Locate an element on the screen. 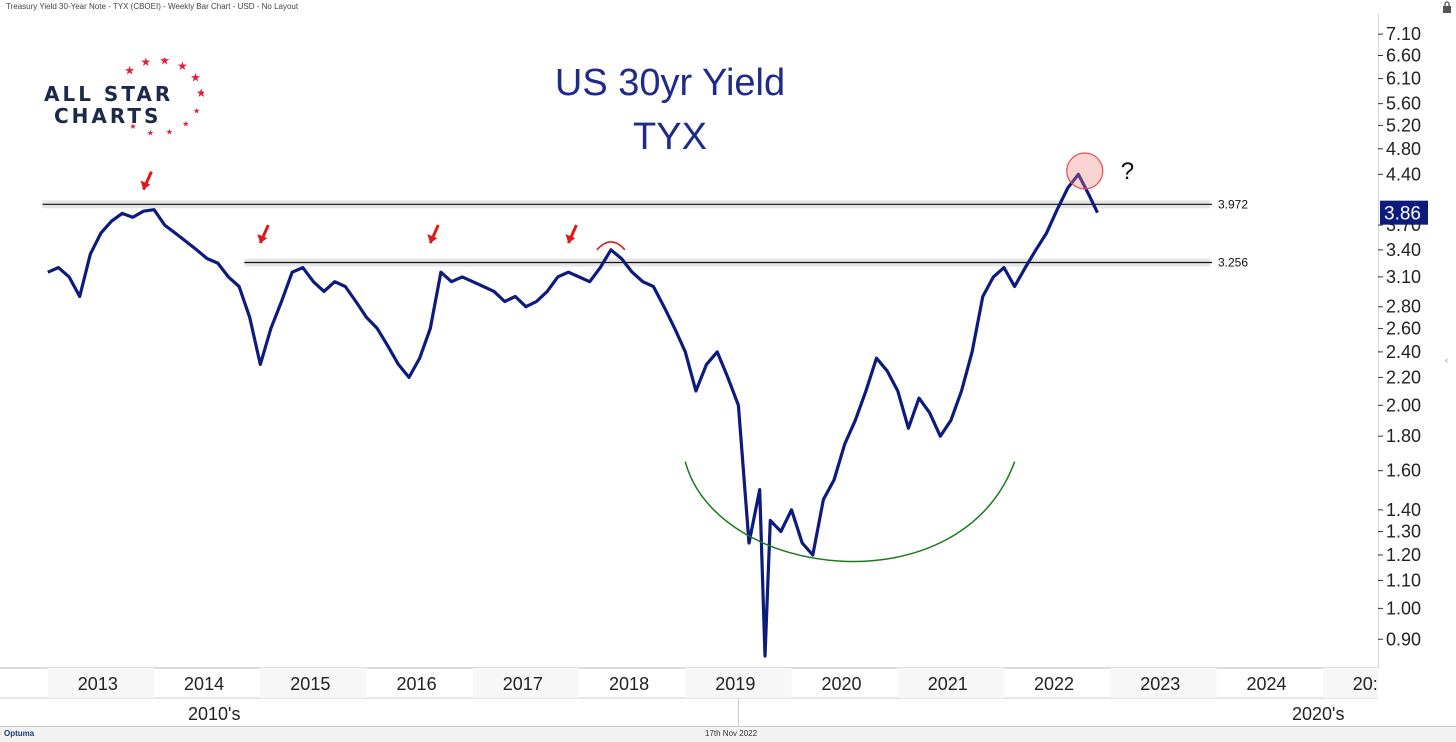  chart-date: 17th Nov 2022 is located at coordinates (731, 733).